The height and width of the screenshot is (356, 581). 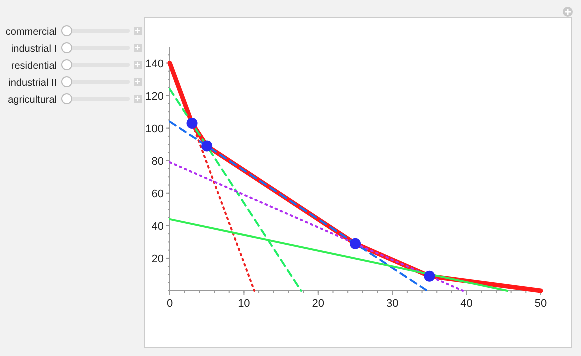 I want to click on text: commercial, so click(x=31, y=32).